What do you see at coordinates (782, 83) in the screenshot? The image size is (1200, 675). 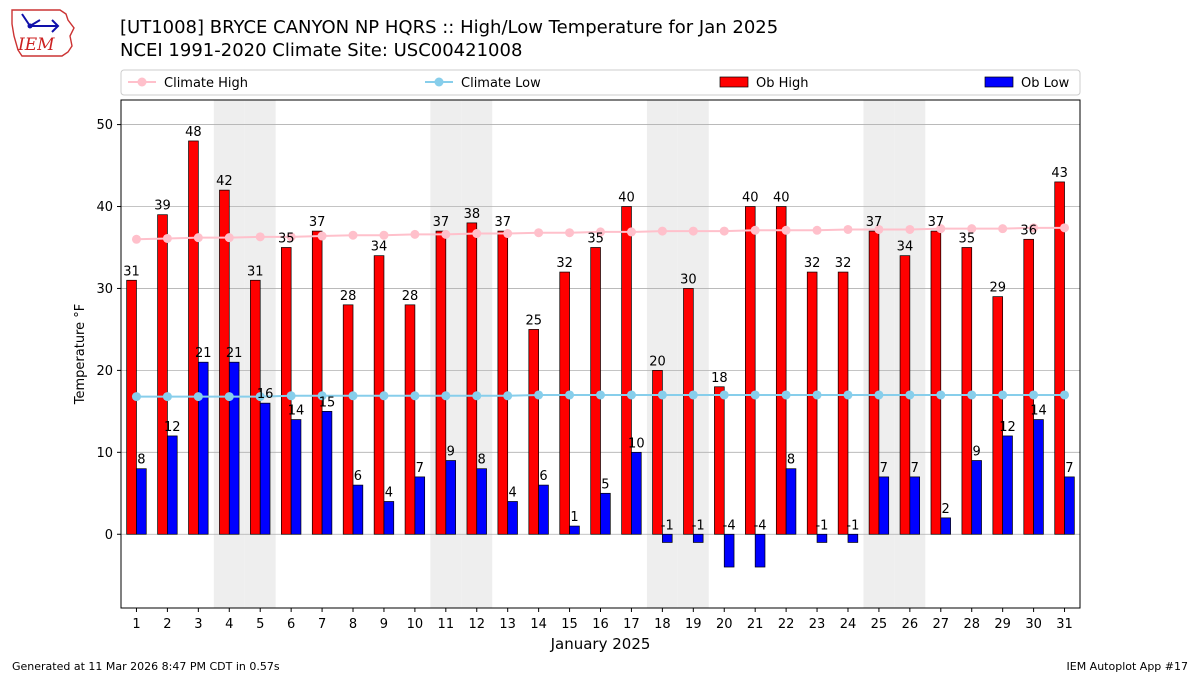 I see `ob-high-legend-label: Ob High` at bounding box center [782, 83].